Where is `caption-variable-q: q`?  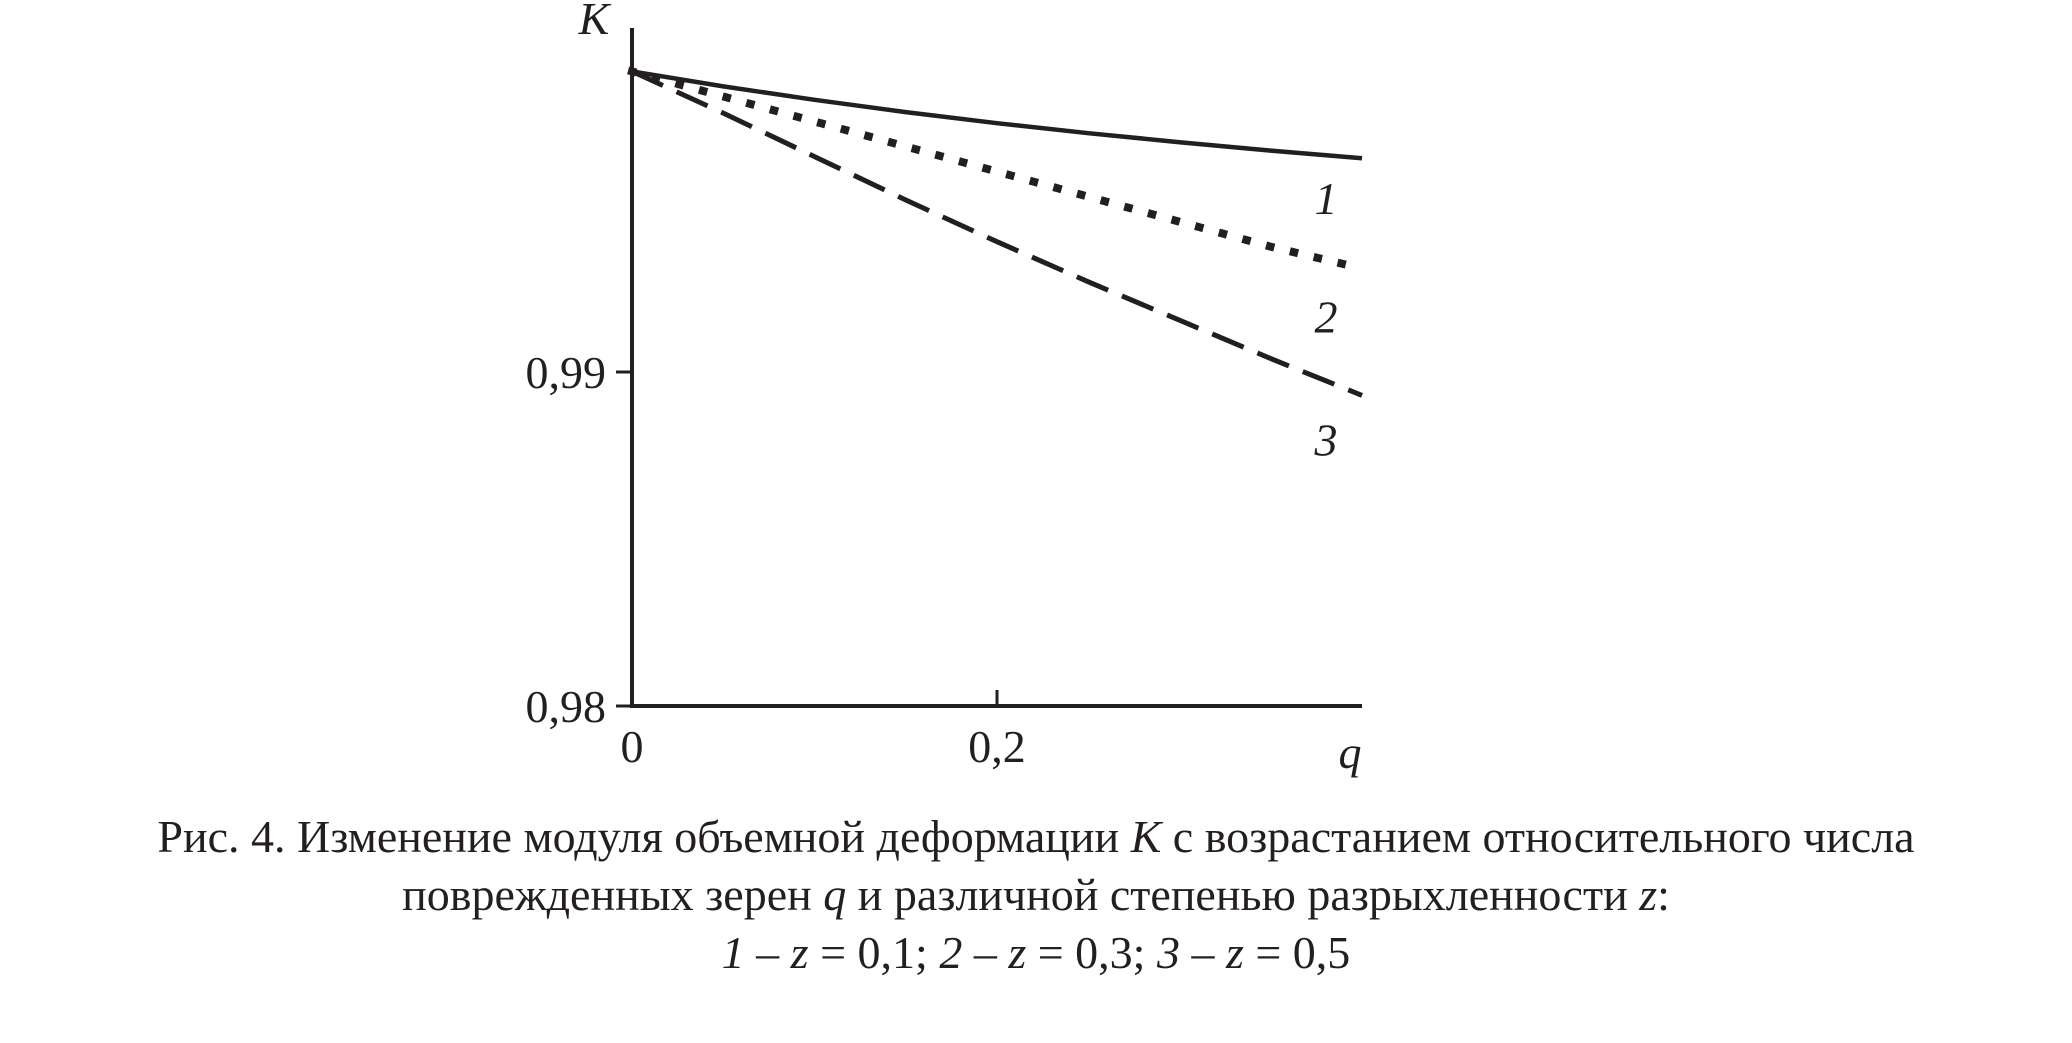
caption-variable-q: q is located at coordinates (835, 894).